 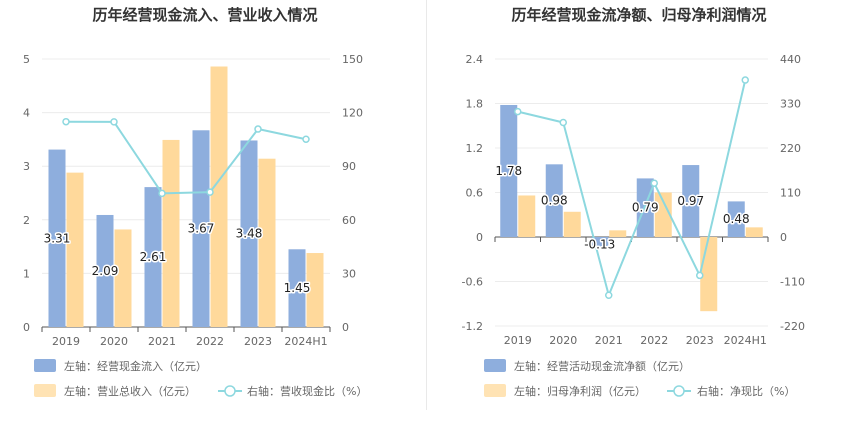 I want to click on y-right-tick-label: -220, so click(x=792, y=326).